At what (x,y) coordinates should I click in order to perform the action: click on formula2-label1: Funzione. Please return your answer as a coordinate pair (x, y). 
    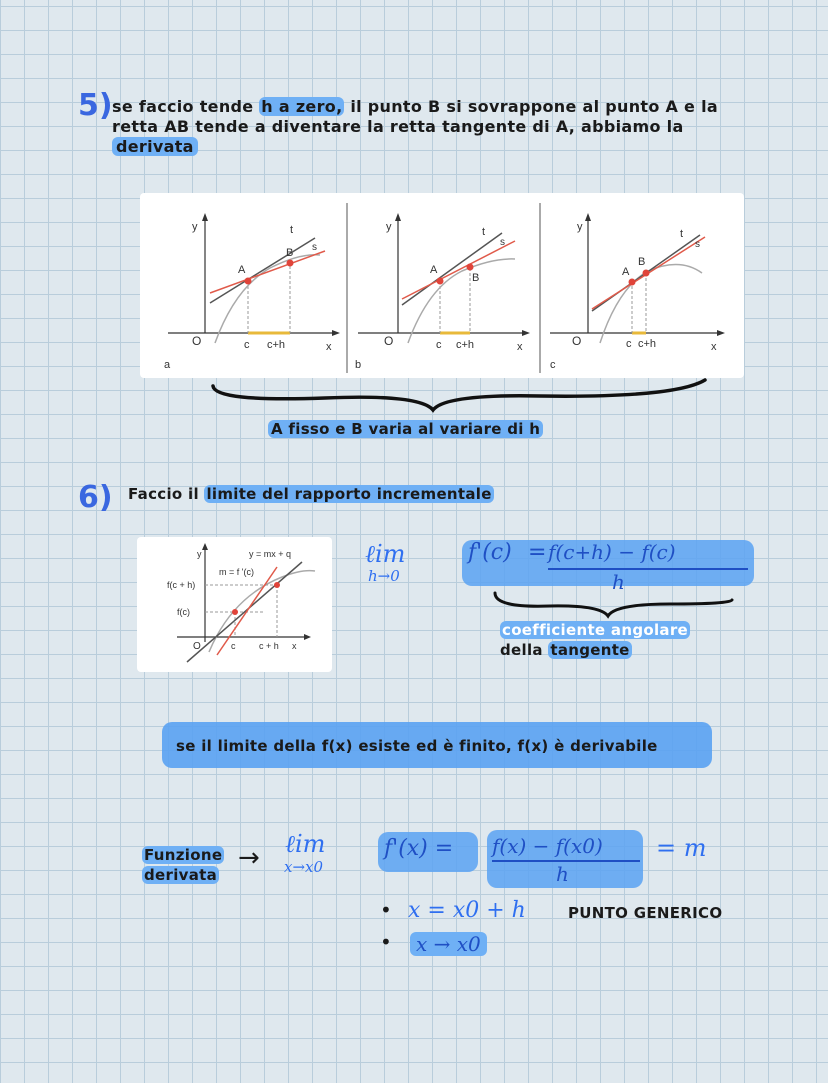
    Looking at the image, I should click on (183, 855).